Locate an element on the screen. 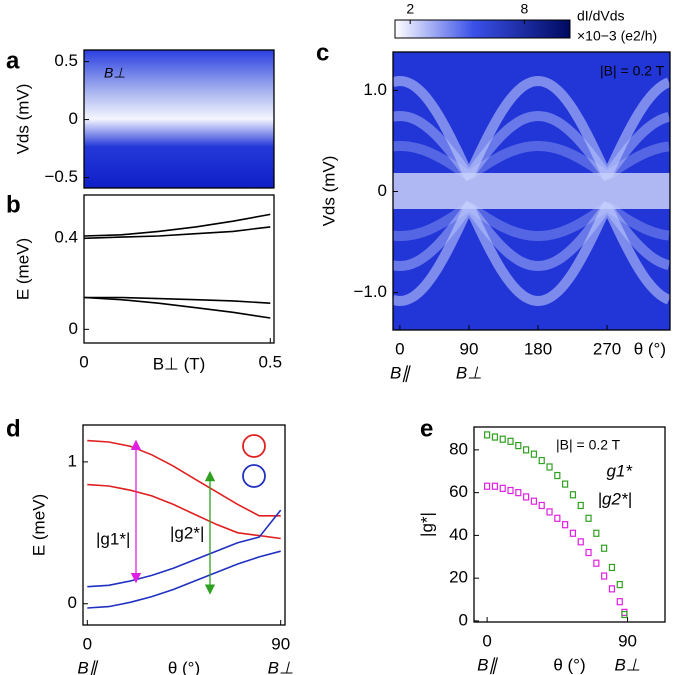 The width and height of the screenshot is (685, 675). y-tick-label: −0.5 is located at coordinates (61, 176).